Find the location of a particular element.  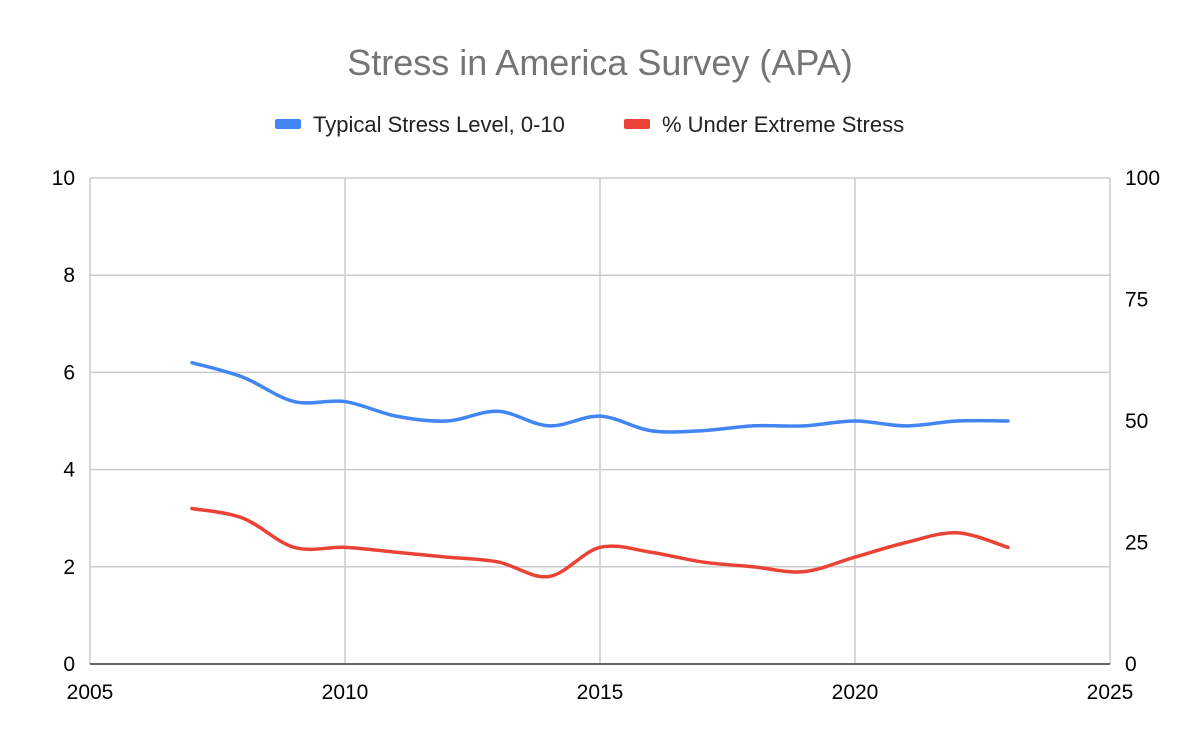

y-left-tick-label: 2 is located at coordinates (69, 567).